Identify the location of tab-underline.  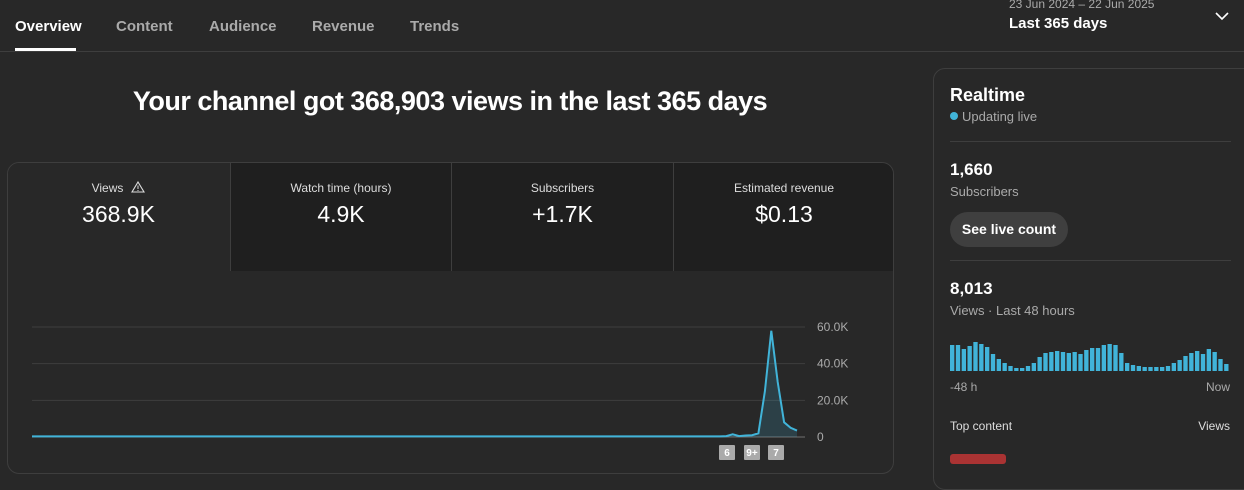
(45, 49).